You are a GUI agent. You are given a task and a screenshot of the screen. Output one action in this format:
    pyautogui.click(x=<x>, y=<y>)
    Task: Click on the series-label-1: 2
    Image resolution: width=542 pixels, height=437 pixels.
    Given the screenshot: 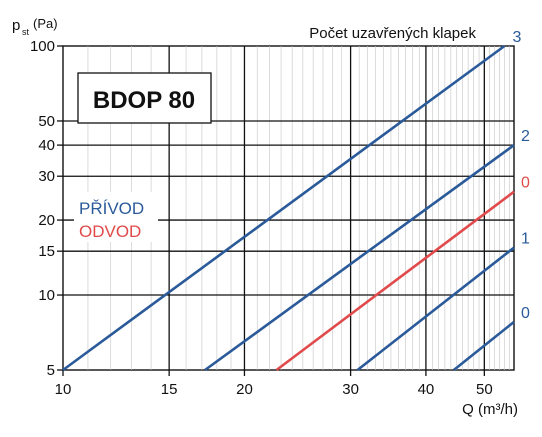 What is the action you would take?
    pyautogui.click(x=525, y=136)
    